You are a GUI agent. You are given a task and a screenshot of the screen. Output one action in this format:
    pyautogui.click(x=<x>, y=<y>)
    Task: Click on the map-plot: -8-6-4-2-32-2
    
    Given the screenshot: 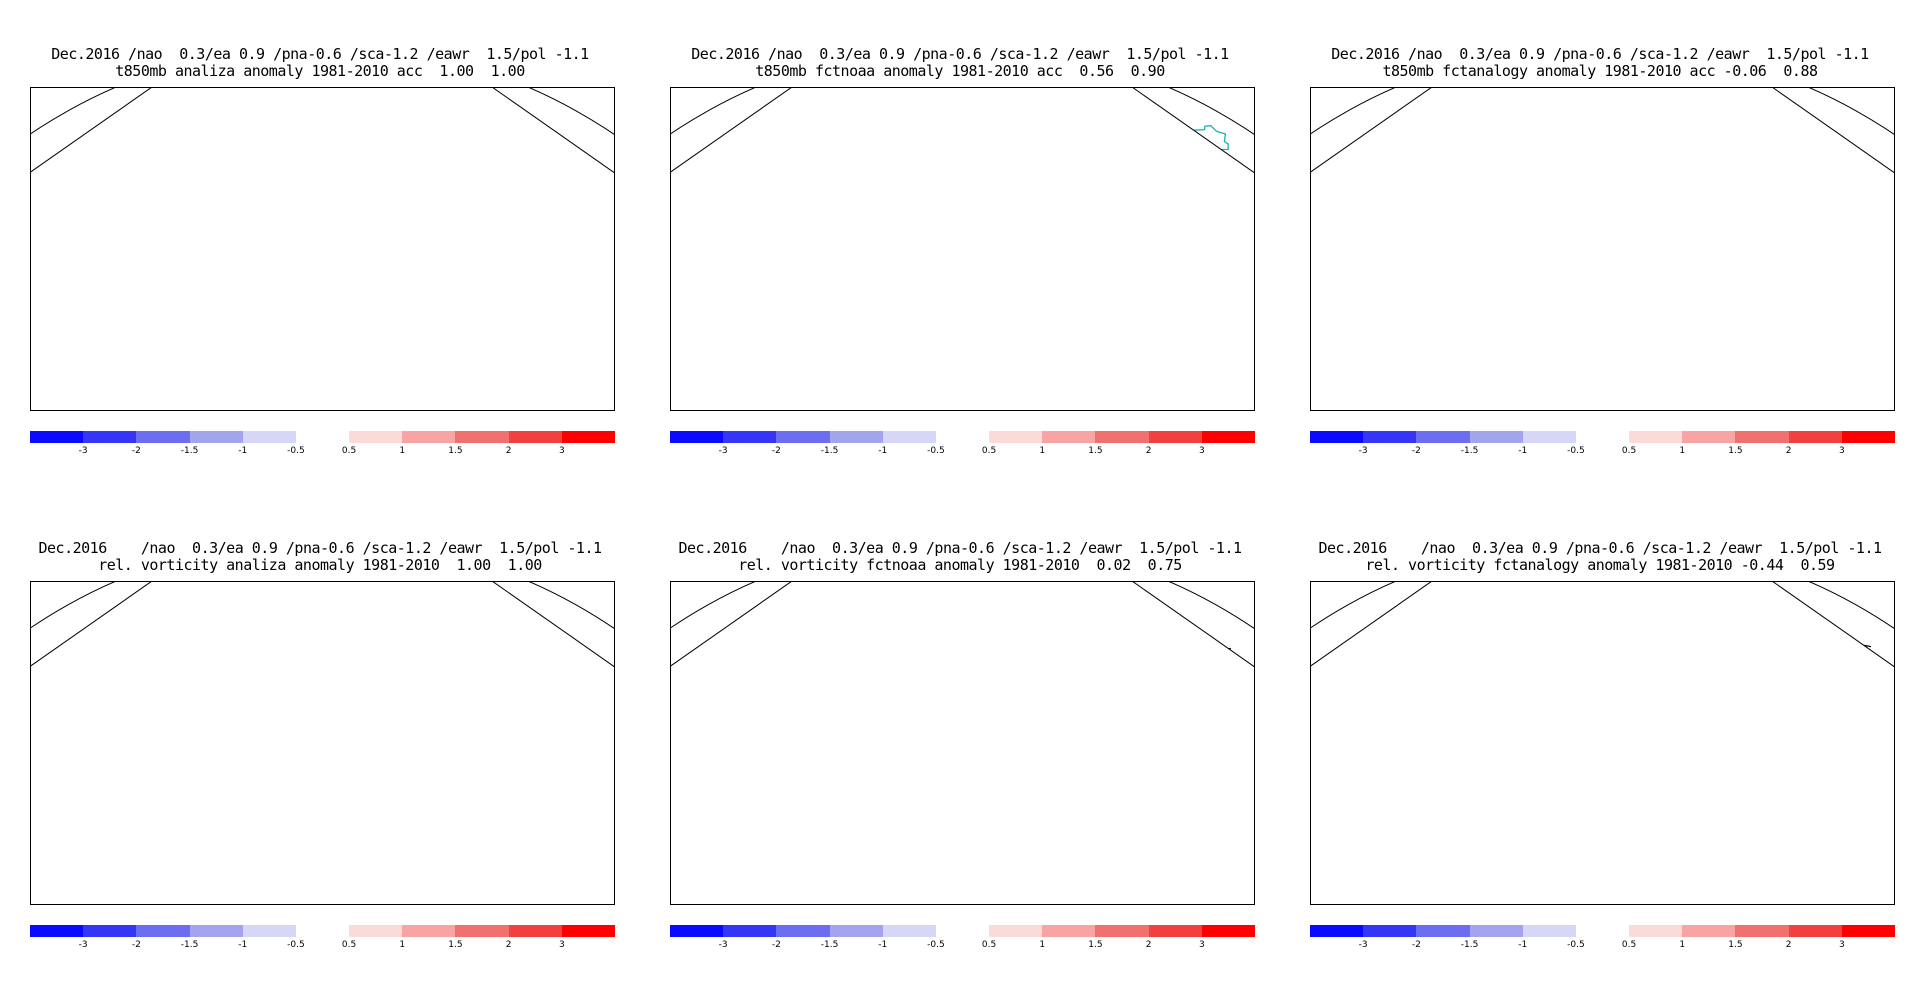 What is the action you would take?
    pyautogui.click(x=322, y=249)
    